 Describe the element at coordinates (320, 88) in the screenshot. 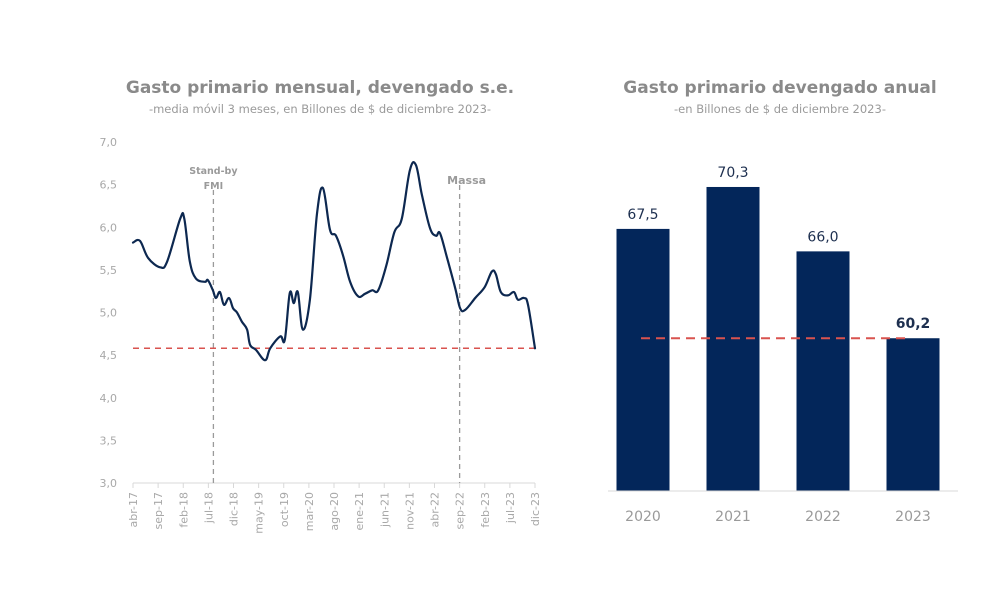

I see `line-chart-title: Gasto primario mensual, devengado s.e.` at that location.